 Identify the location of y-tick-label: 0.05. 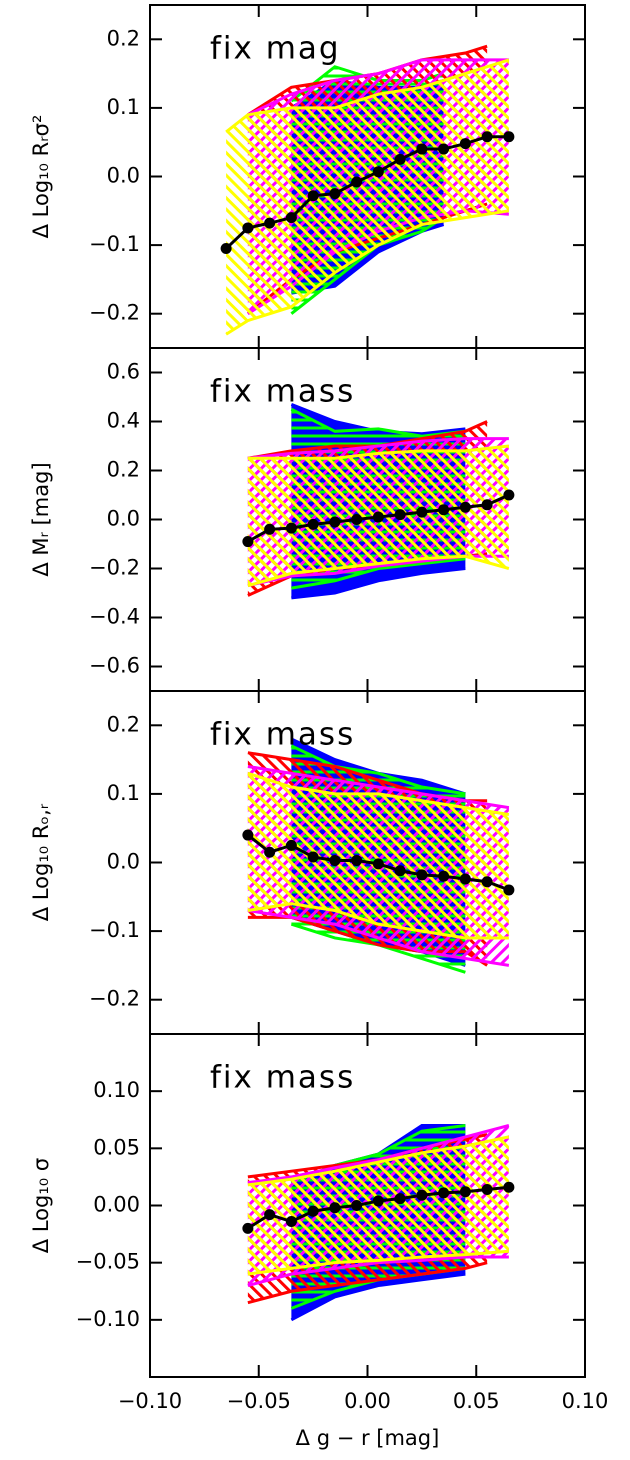
(116, 1147).